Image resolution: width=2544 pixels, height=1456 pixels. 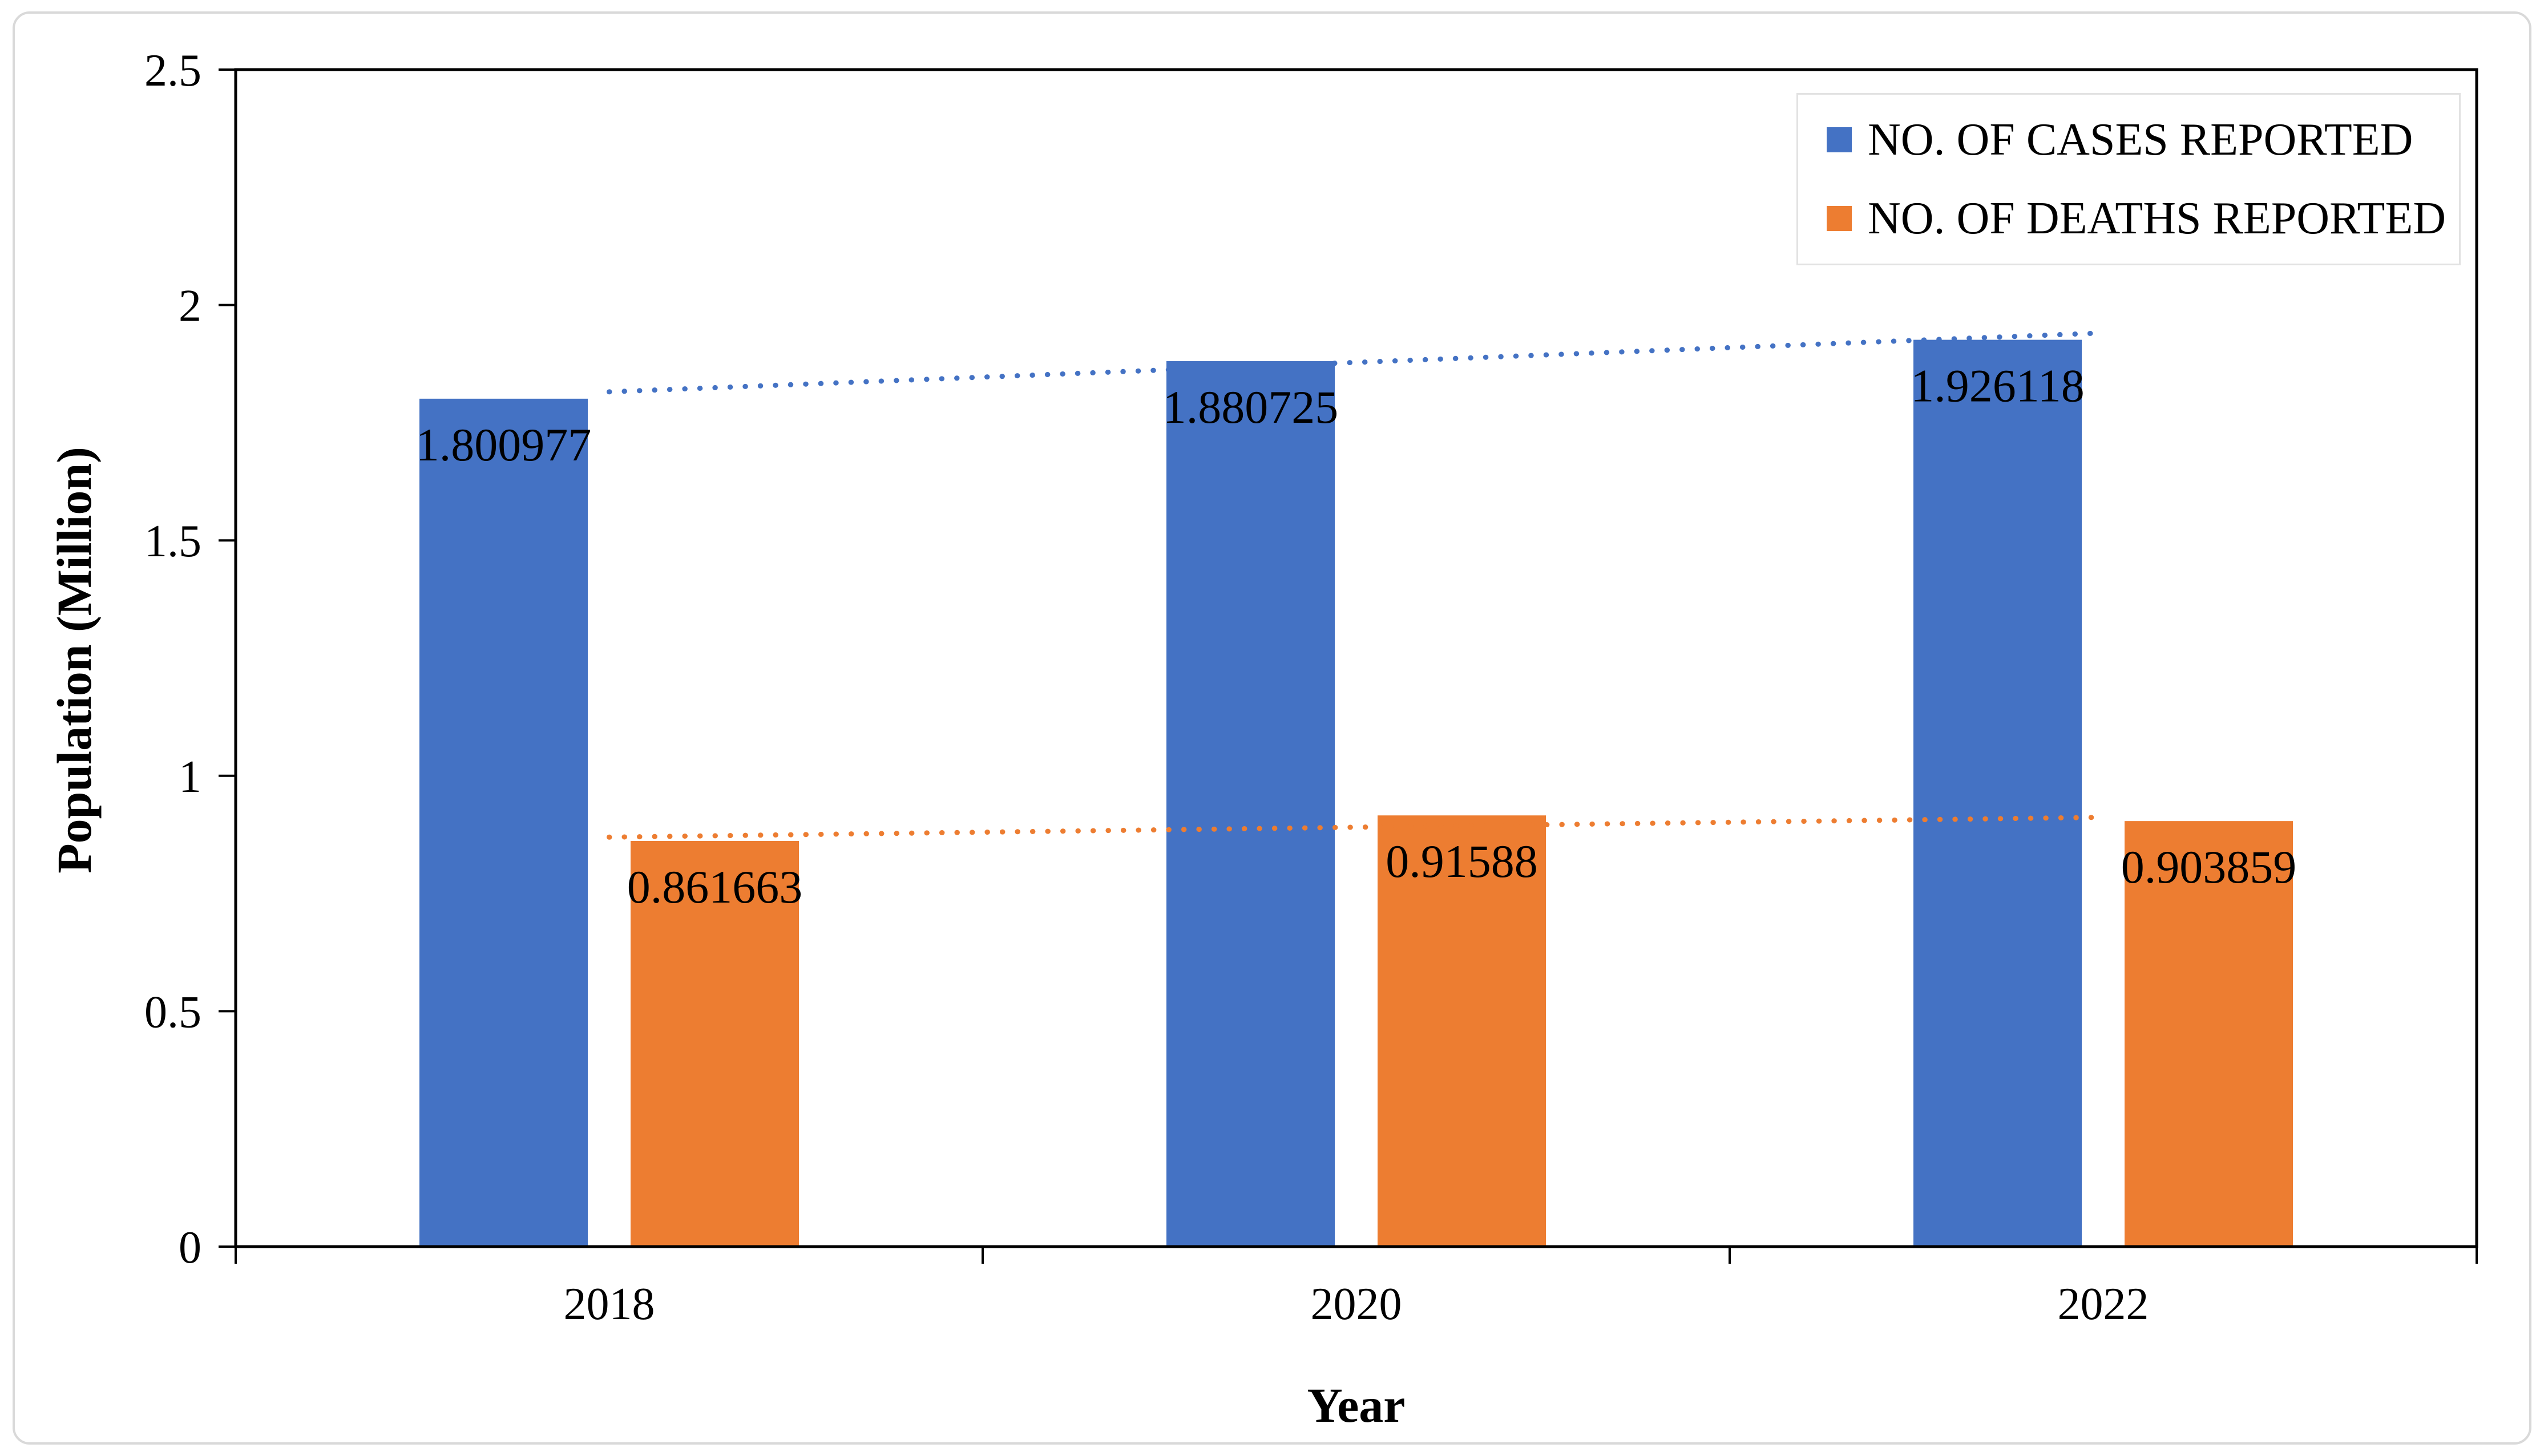 I want to click on data-label-no-of-deaths-reported-2020: 0.91588, so click(x=1462, y=861).